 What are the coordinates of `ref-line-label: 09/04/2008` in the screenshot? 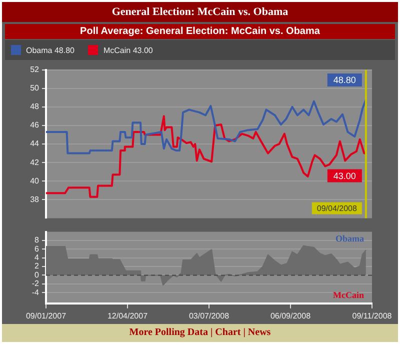 It's located at (337, 208).